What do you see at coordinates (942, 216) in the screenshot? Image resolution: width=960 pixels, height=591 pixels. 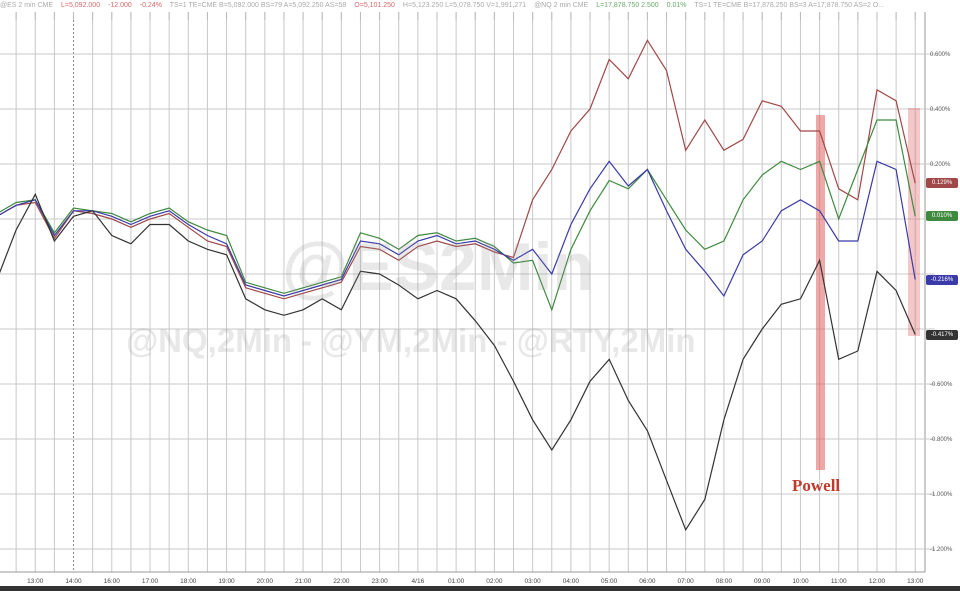 I see `last-value-badge: 0.010%` at bounding box center [942, 216].